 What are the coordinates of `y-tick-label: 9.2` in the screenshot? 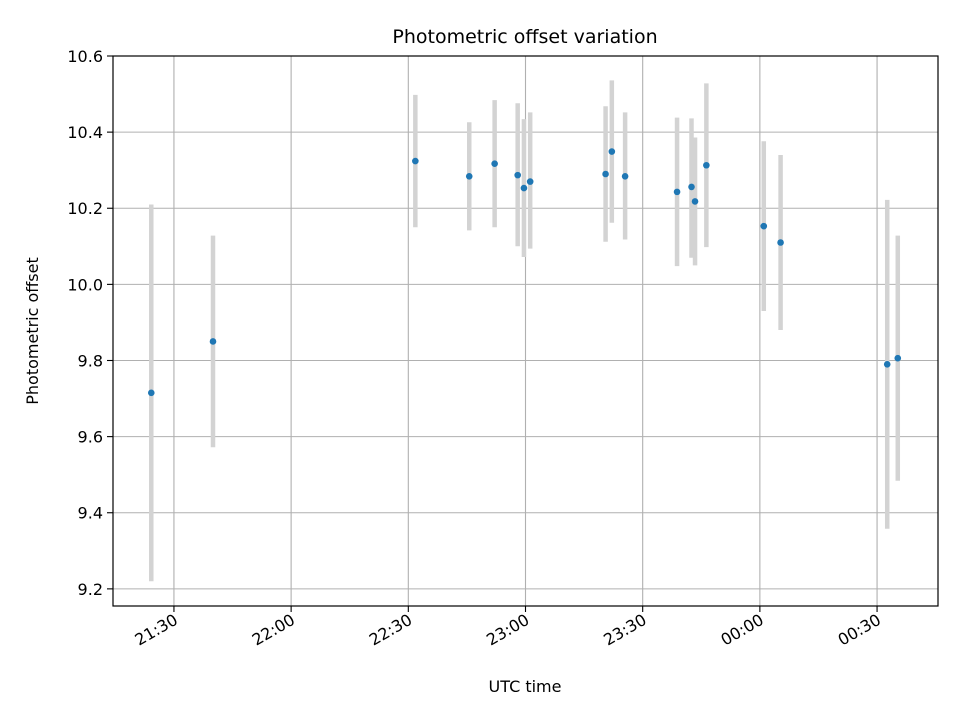 It's located at (90, 589).